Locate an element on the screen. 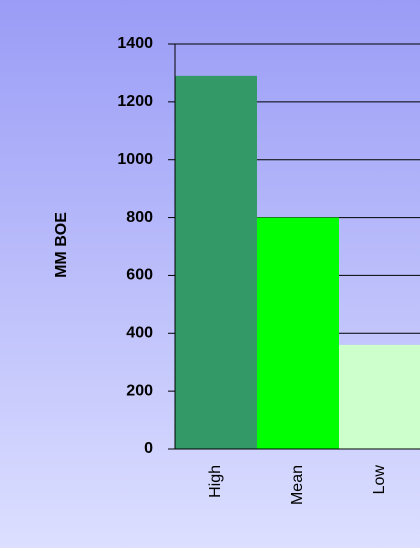  y-tick-label: 400 is located at coordinates (139, 333).